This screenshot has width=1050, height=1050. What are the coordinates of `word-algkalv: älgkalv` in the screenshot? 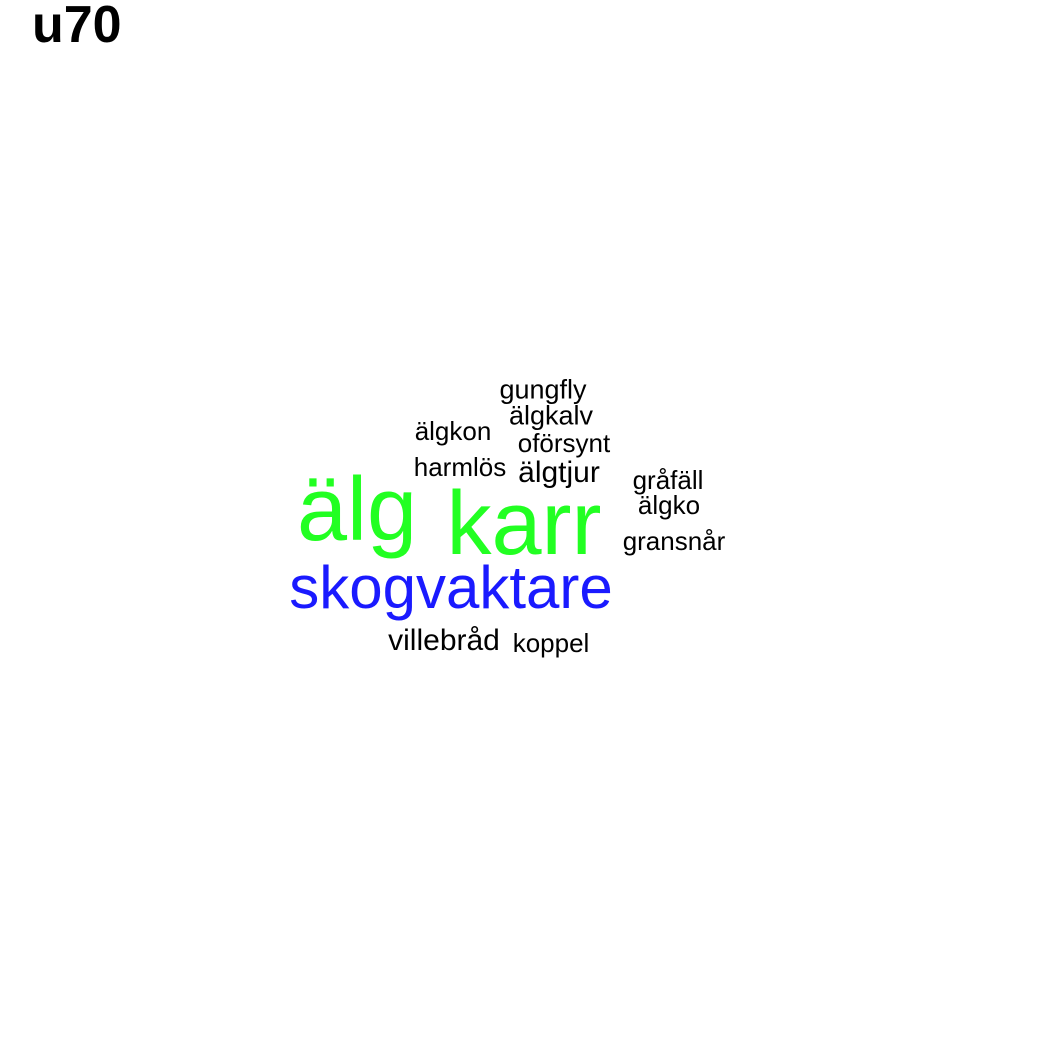 It's located at (551, 415).